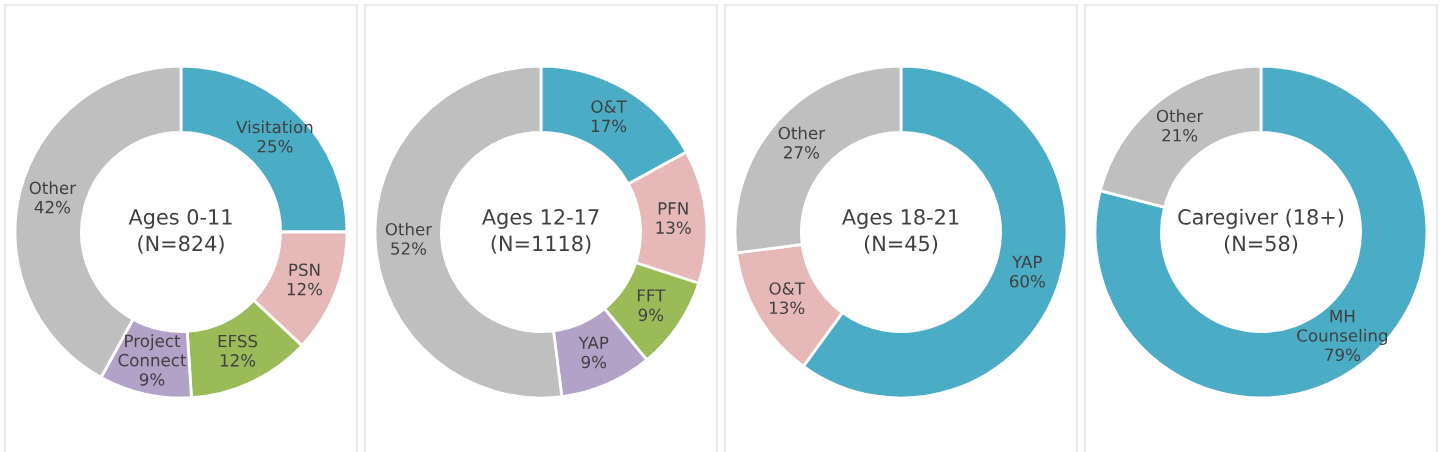  Describe the element at coordinates (673, 208) in the screenshot. I see `slice-label: PFN` at that location.